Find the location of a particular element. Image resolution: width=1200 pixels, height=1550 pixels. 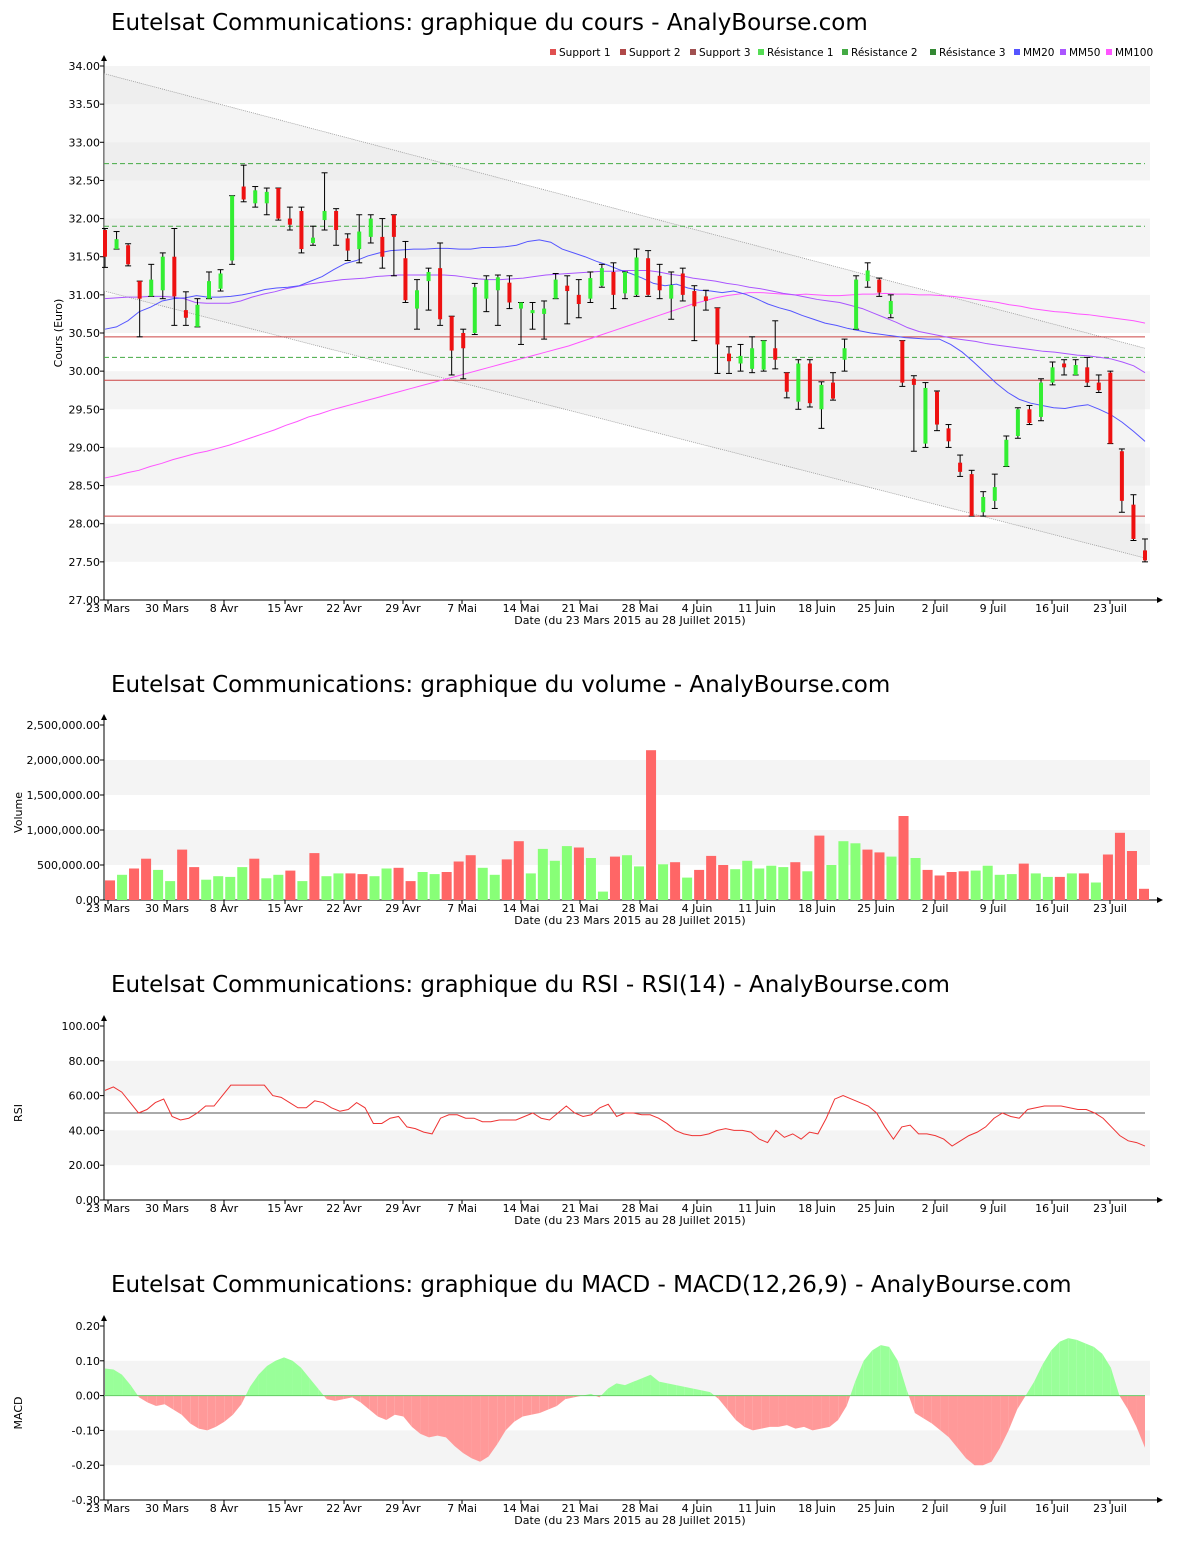

x-tick-label: 4 Juin is located at coordinates (697, 1208).